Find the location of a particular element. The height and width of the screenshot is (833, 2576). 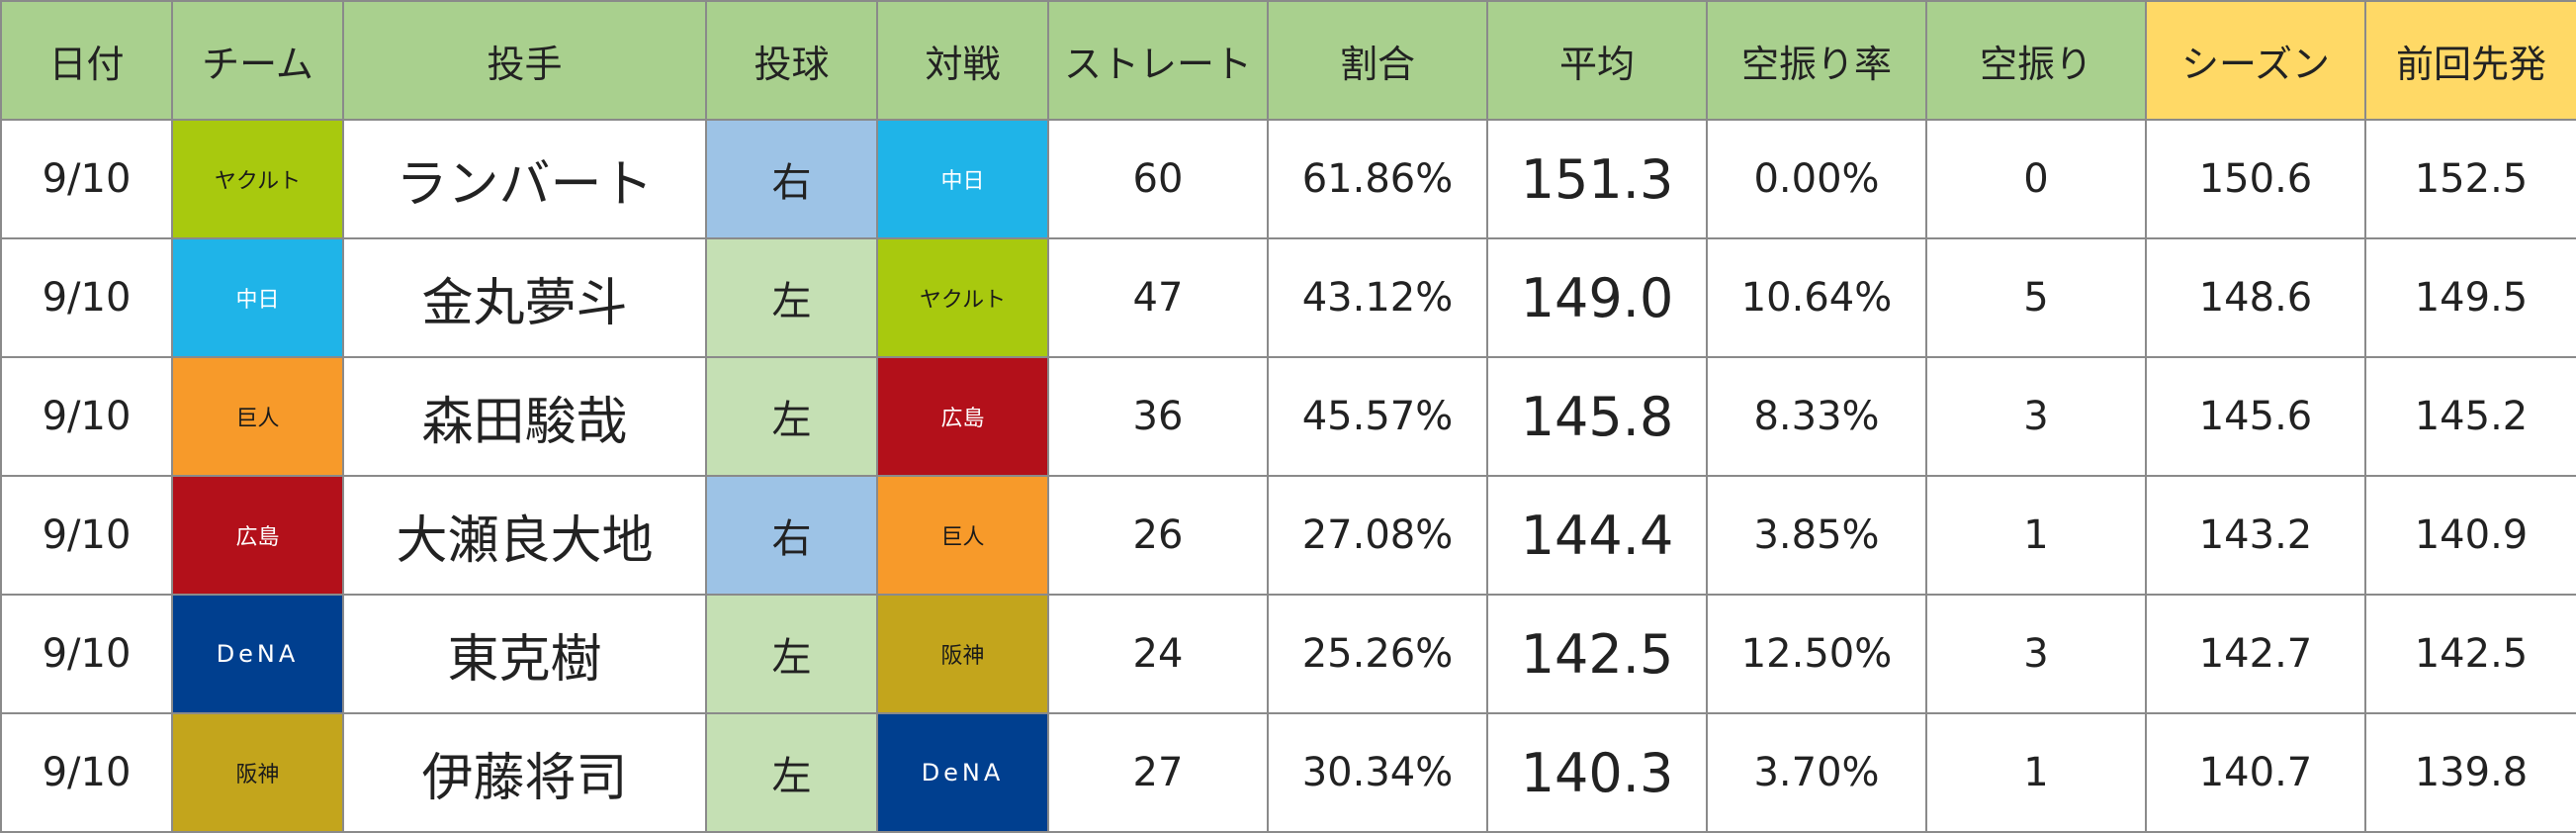

whiff-rate: 10.64% is located at coordinates (1816, 297).